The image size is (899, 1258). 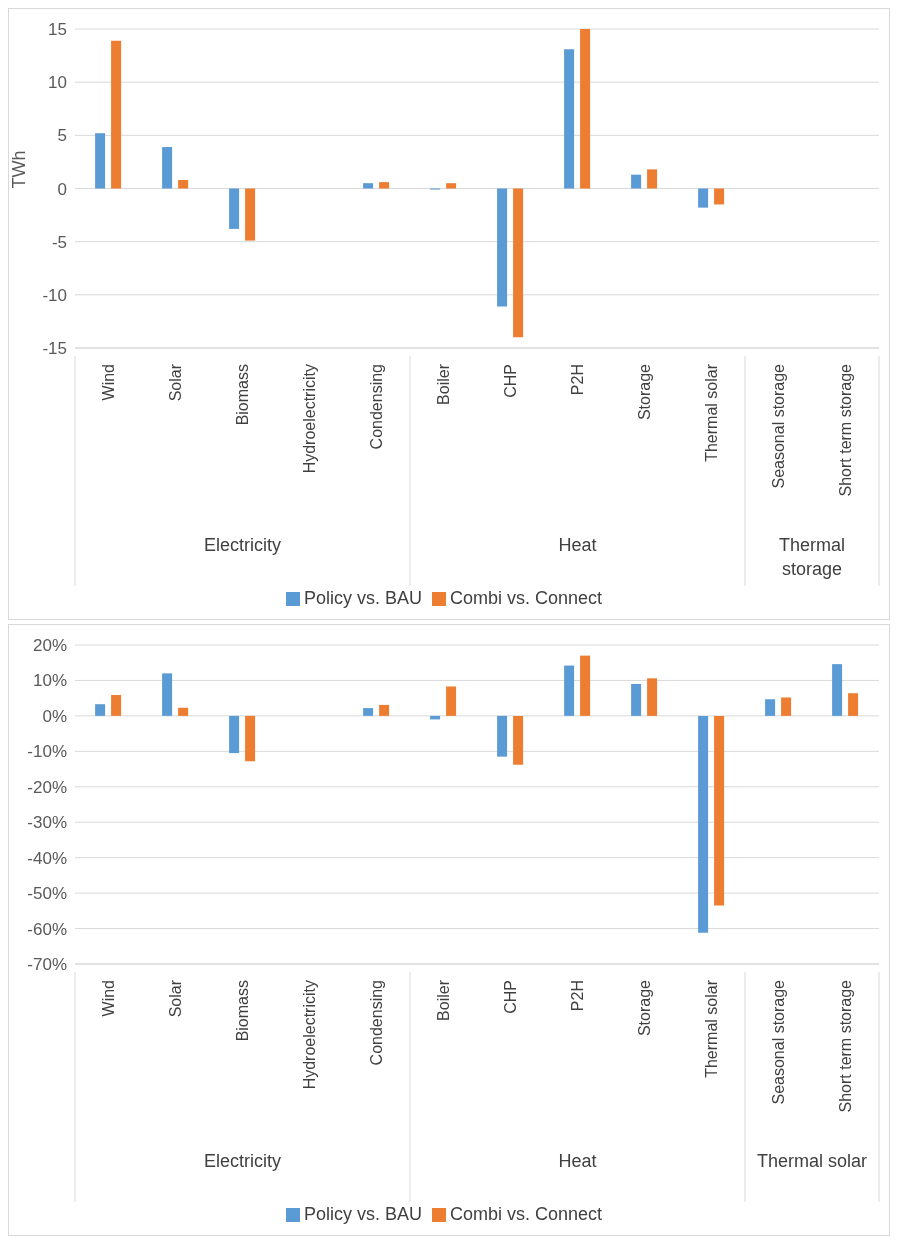 I want to click on y-tick-label: -30%, so click(x=47, y=823).